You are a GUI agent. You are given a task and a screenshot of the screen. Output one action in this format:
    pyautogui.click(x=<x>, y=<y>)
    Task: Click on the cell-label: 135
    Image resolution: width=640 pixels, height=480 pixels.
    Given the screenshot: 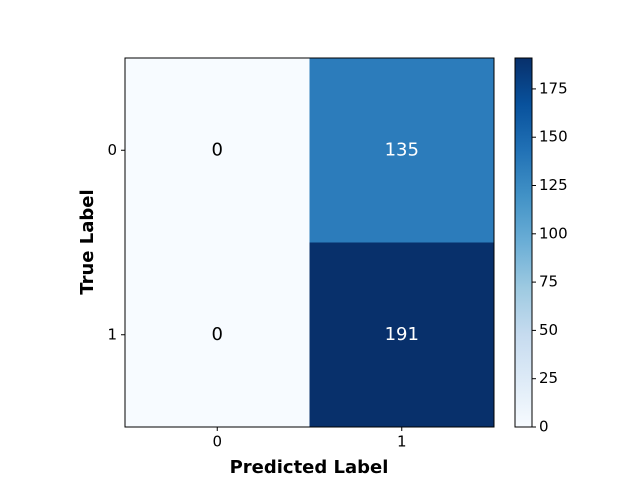 What is the action you would take?
    pyautogui.click(x=402, y=149)
    